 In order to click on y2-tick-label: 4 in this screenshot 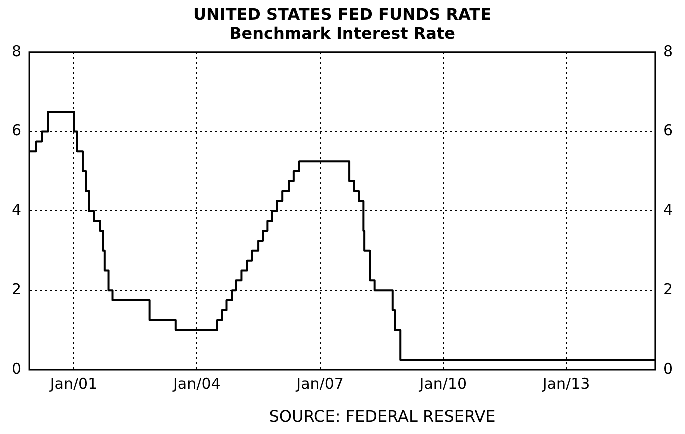, I will do `click(668, 210)`.